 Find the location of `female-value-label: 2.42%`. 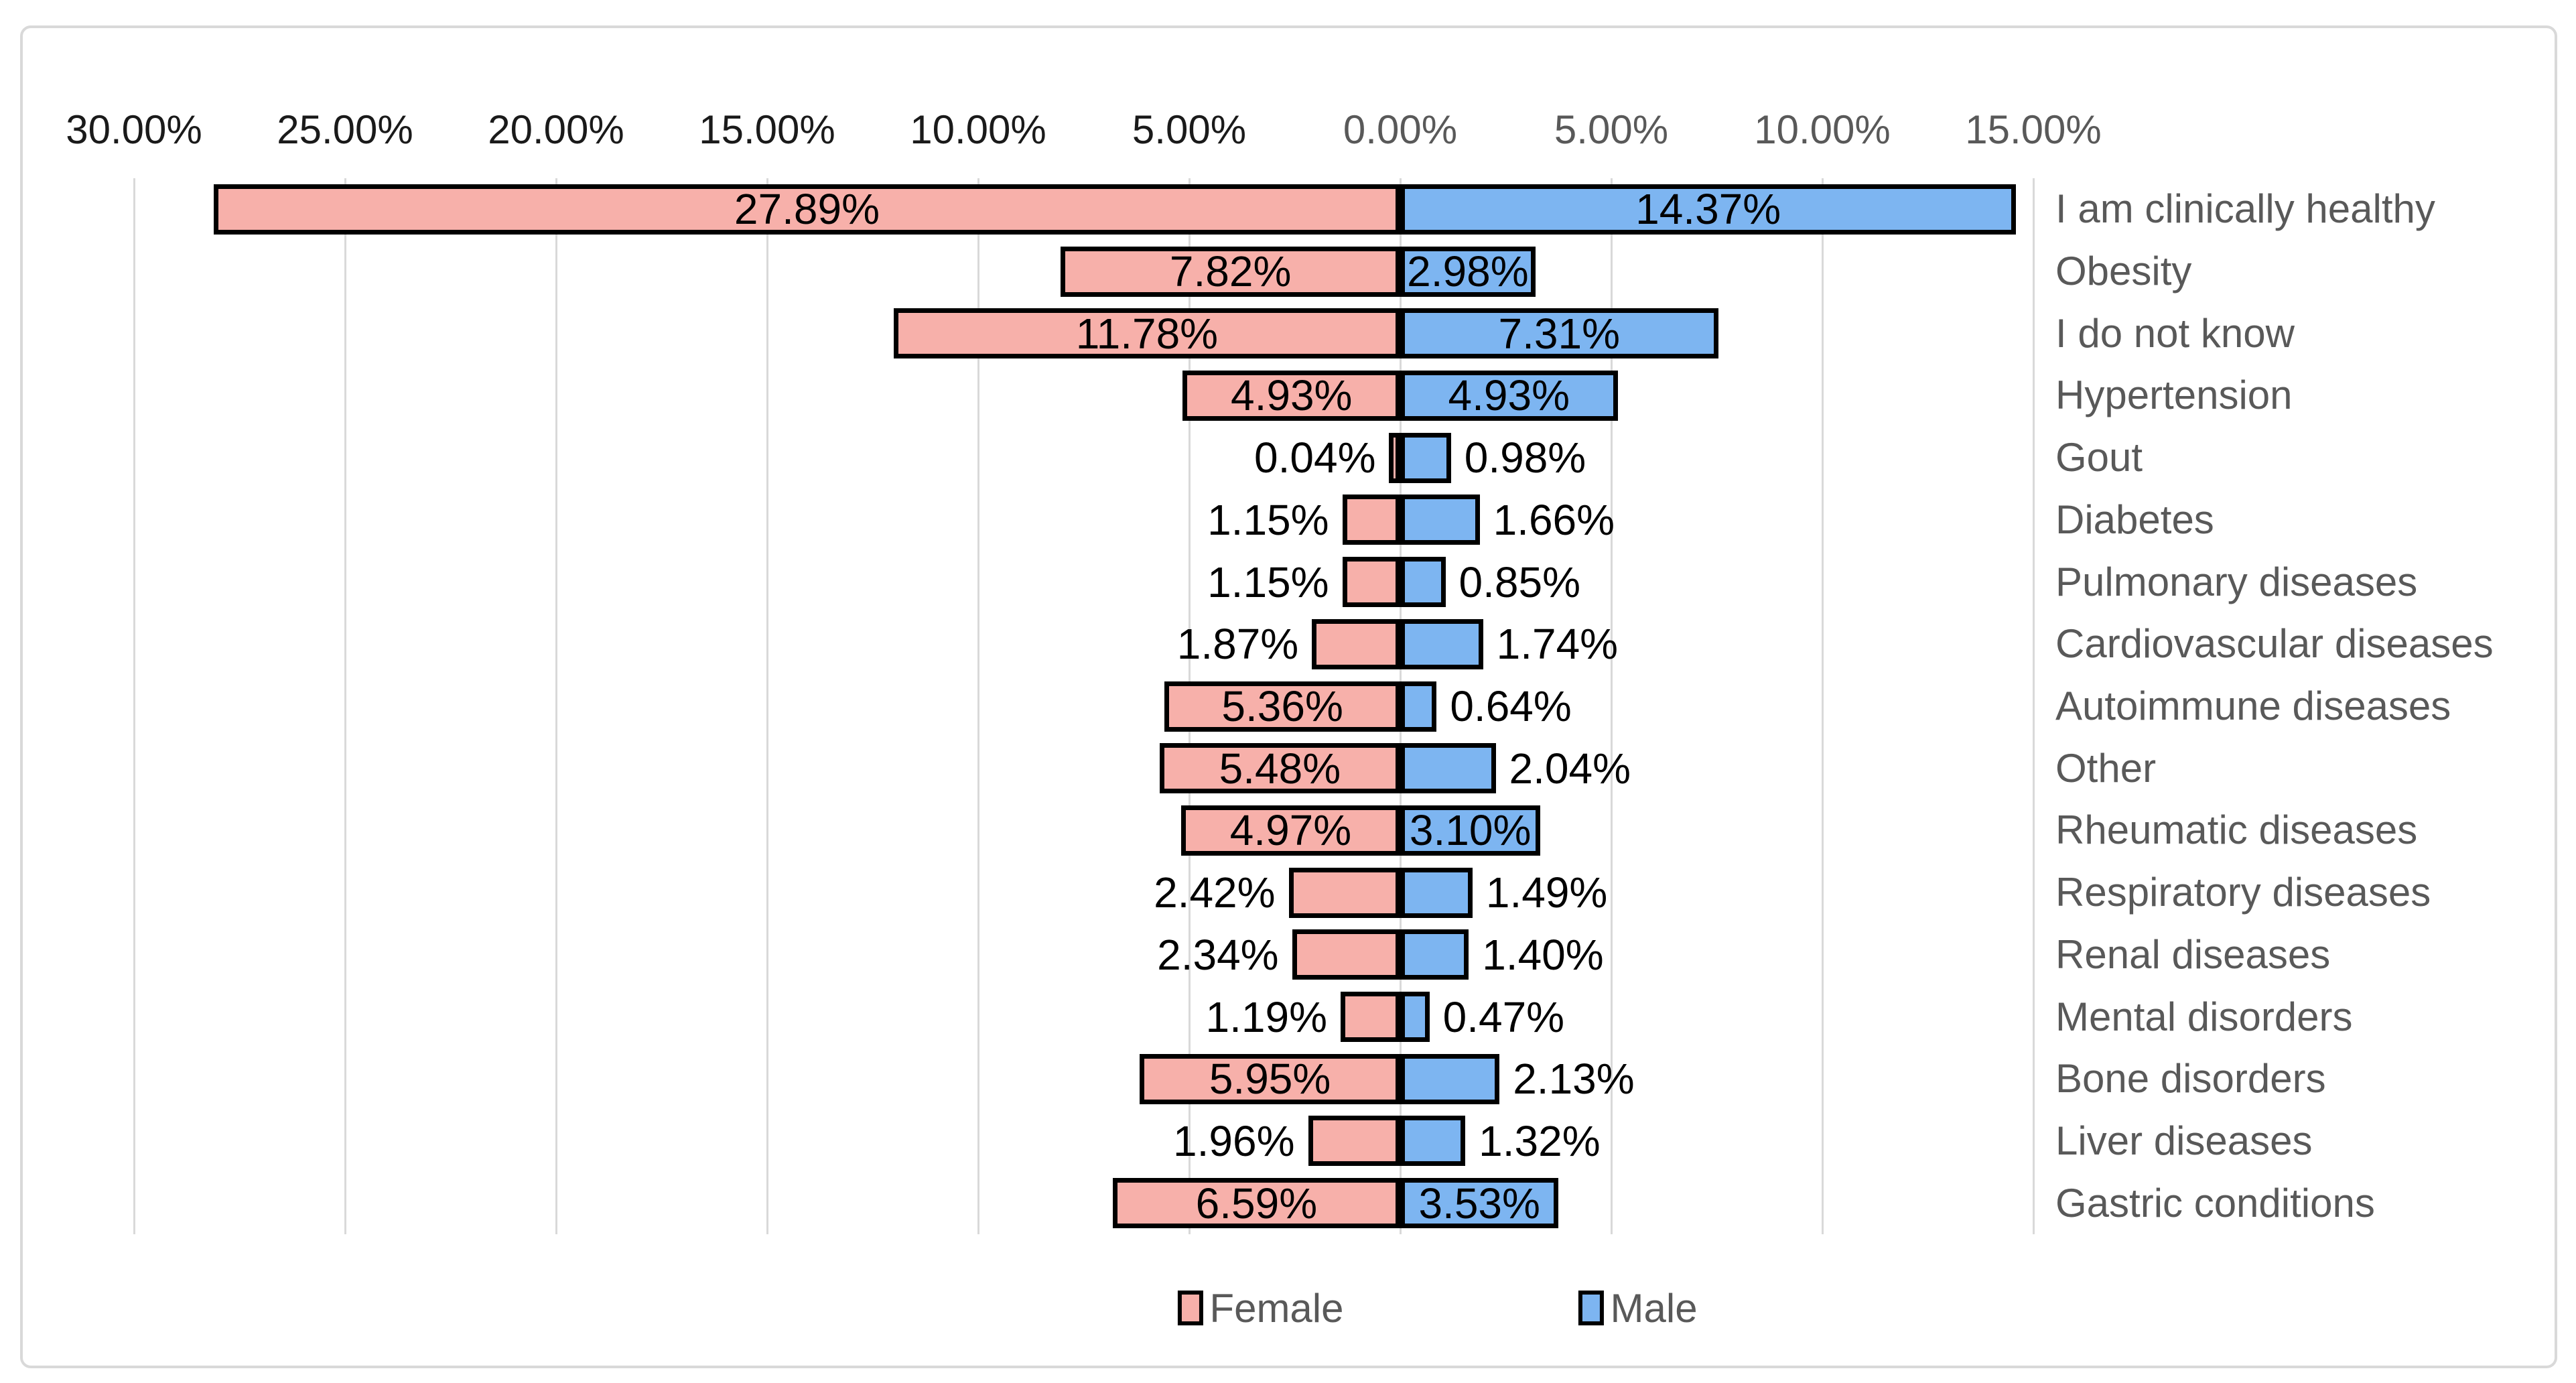

female-value-label: 2.42% is located at coordinates (1215, 892).